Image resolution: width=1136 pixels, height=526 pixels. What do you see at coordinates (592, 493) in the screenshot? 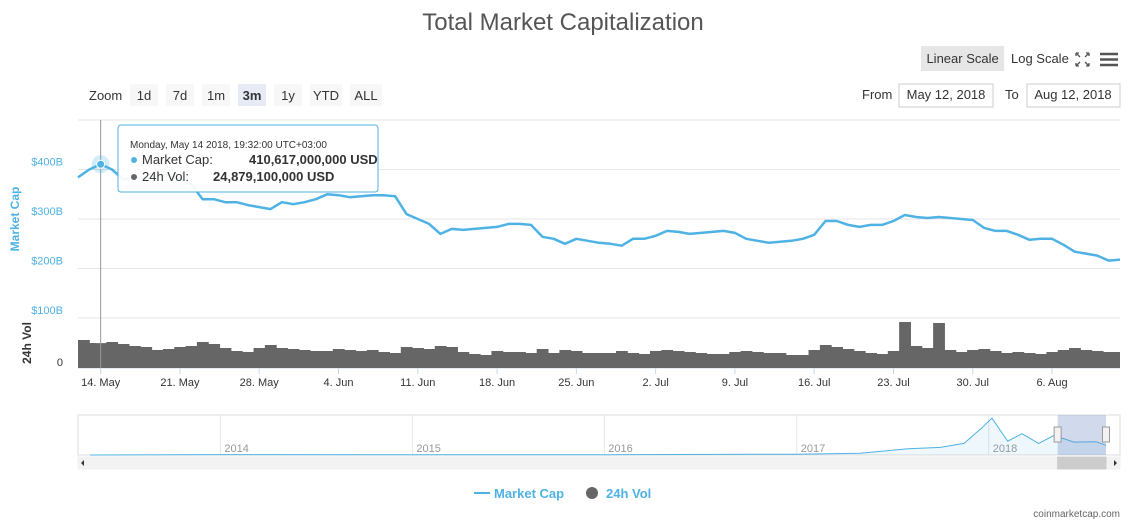
I see `legend-symbol` at bounding box center [592, 493].